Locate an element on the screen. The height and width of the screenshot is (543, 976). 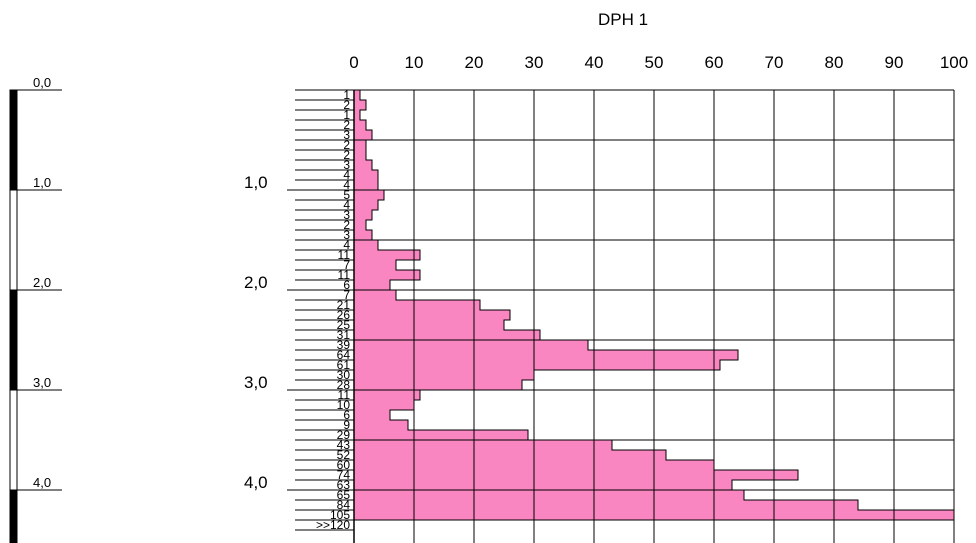
row-label: 1 is located at coordinates (346, 95).